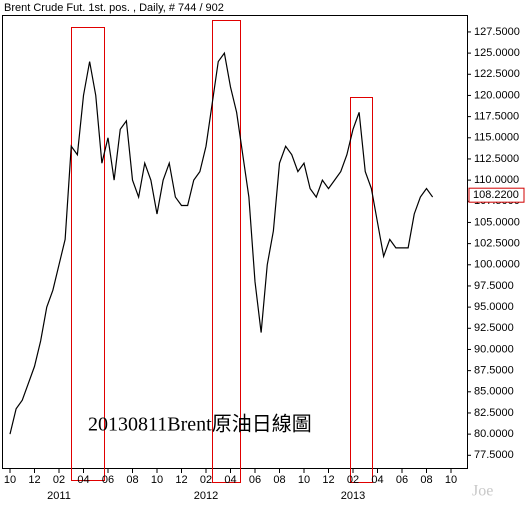 The width and height of the screenshot is (526, 508). I want to click on y-tick-label: 85.0000, so click(494, 392).